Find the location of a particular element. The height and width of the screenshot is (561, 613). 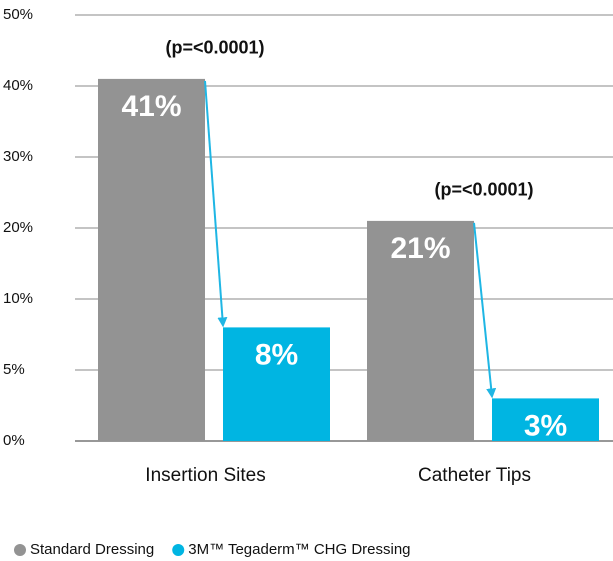

value-label: 8% is located at coordinates (276, 354).